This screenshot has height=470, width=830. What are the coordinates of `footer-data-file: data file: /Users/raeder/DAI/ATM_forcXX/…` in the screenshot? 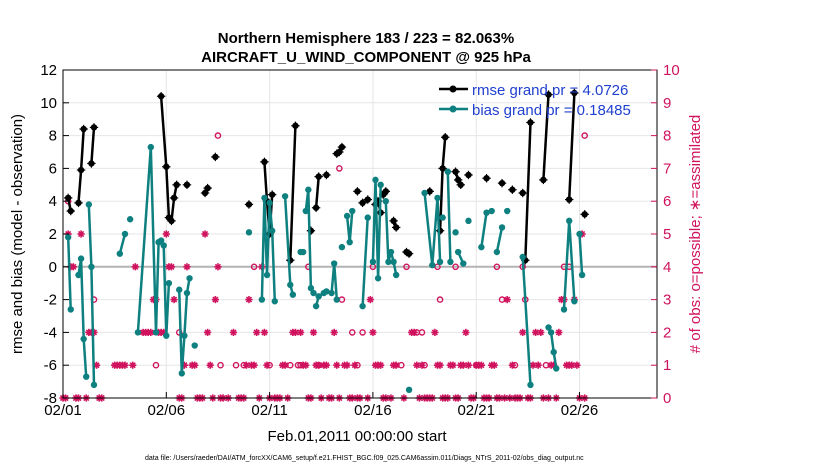 It's located at (364, 458).